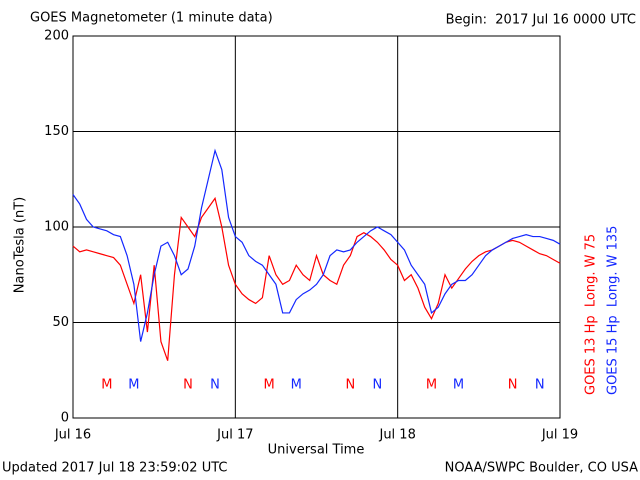 The width and height of the screenshot is (640, 480). What do you see at coordinates (234, 435) in the screenshot?
I see `x-tick-label: Jul 17` at bounding box center [234, 435].